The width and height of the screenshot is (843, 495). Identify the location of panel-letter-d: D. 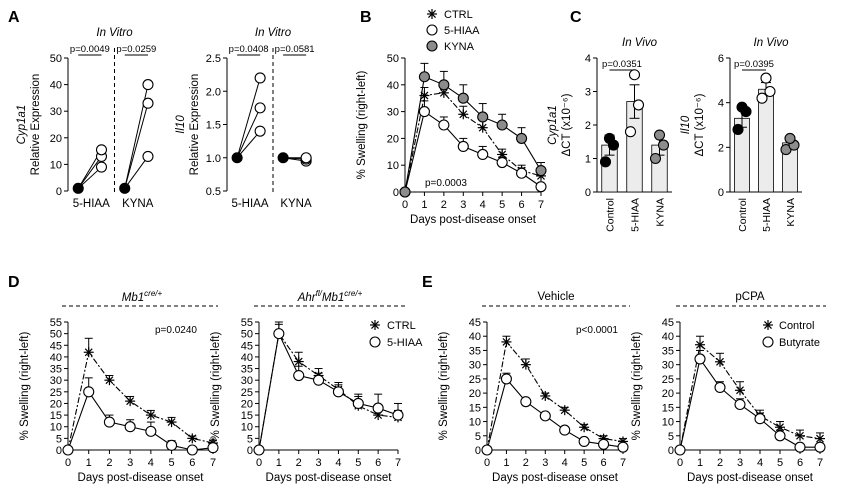
(14, 282).